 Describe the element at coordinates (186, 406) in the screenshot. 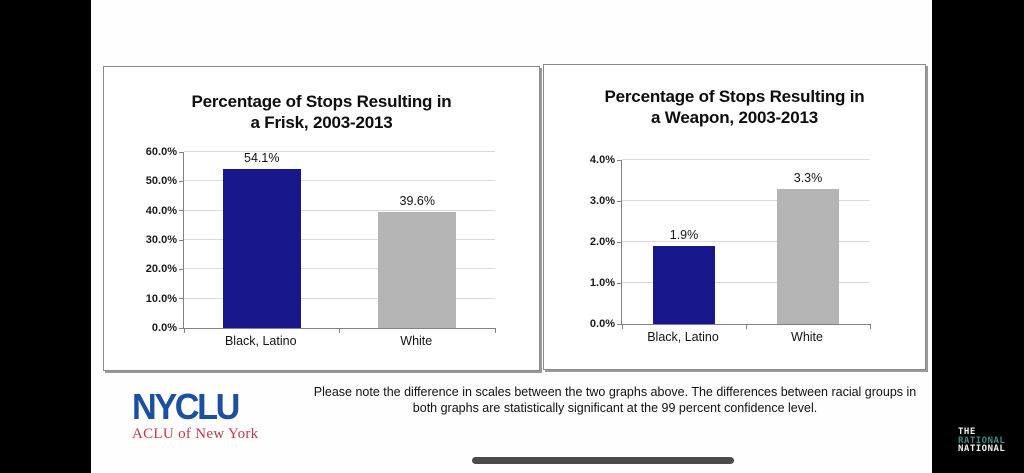

I see `nyclu-wordmark: NYCLU` at that location.